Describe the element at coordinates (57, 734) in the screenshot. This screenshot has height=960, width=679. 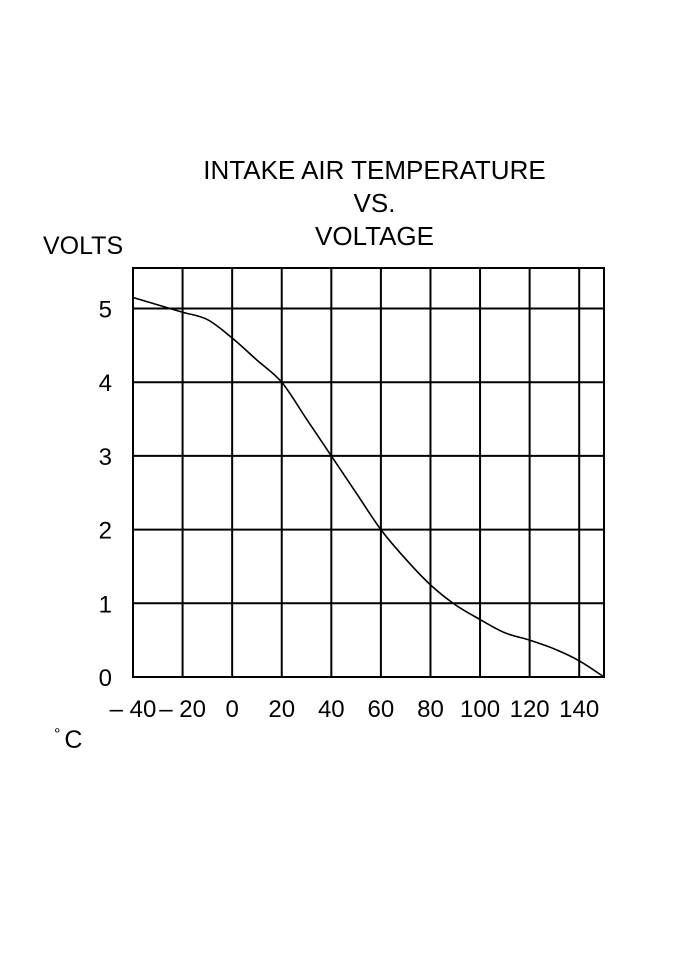
I see `degree-symbol: °` at that location.